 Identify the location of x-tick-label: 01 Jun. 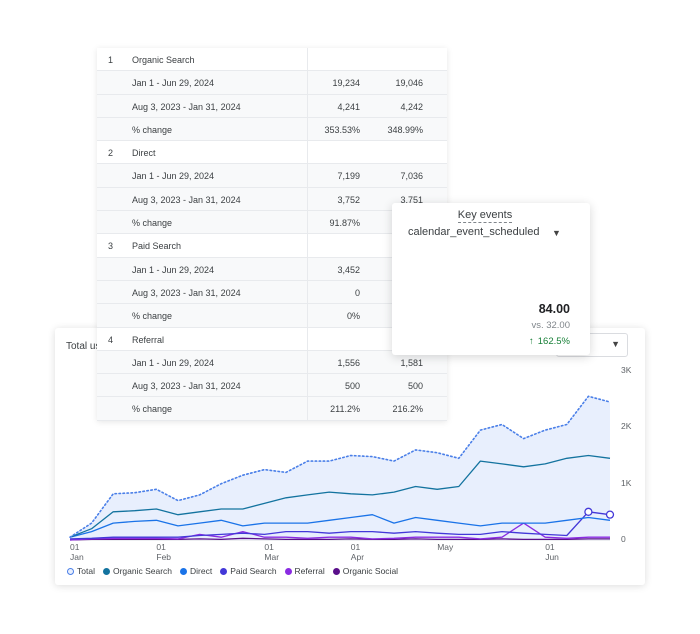
(552, 552).